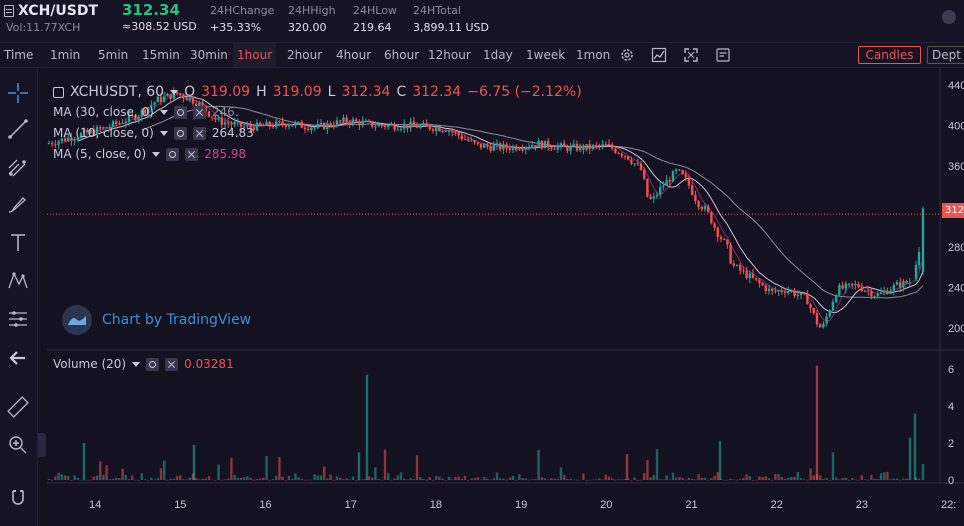 This screenshot has width=964, height=526. I want to click on interval-5min: 5min, so click(113, 55).